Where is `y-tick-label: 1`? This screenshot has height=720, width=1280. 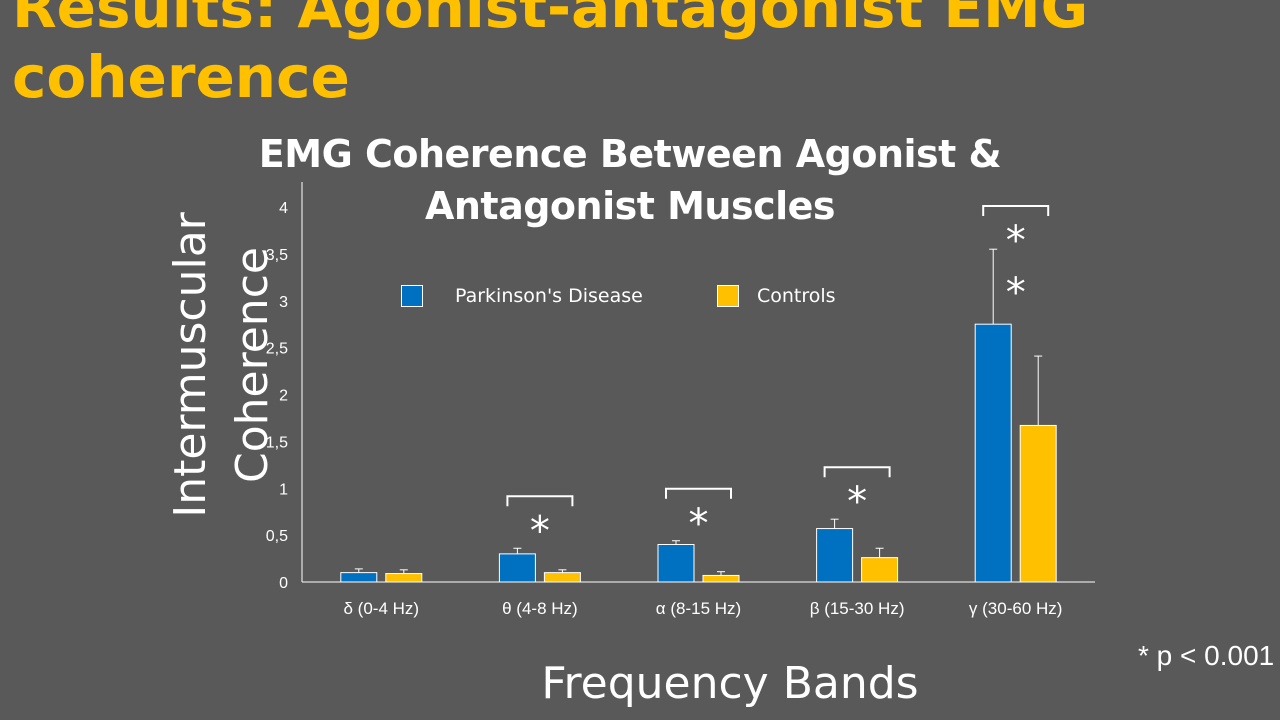 y-tick-label: 1 is located at coordinates (283, 489).